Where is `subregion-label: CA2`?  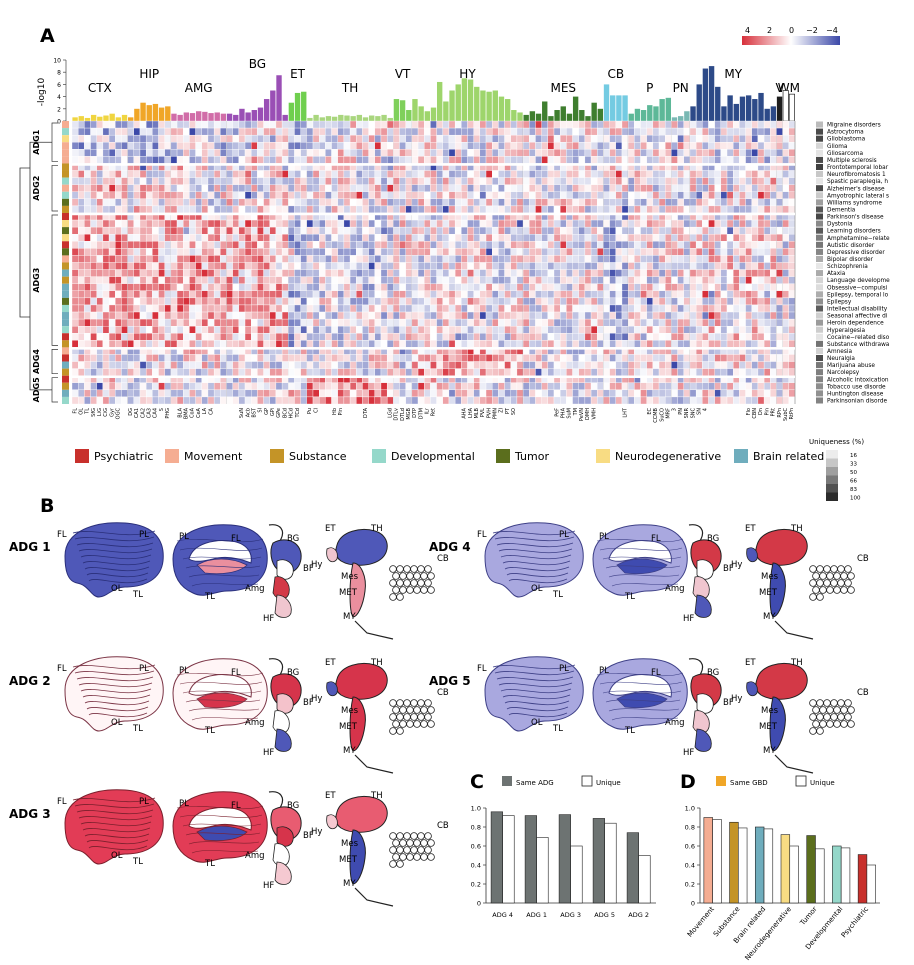
subregion-label: CA2 is located at coordinates (143, 413).